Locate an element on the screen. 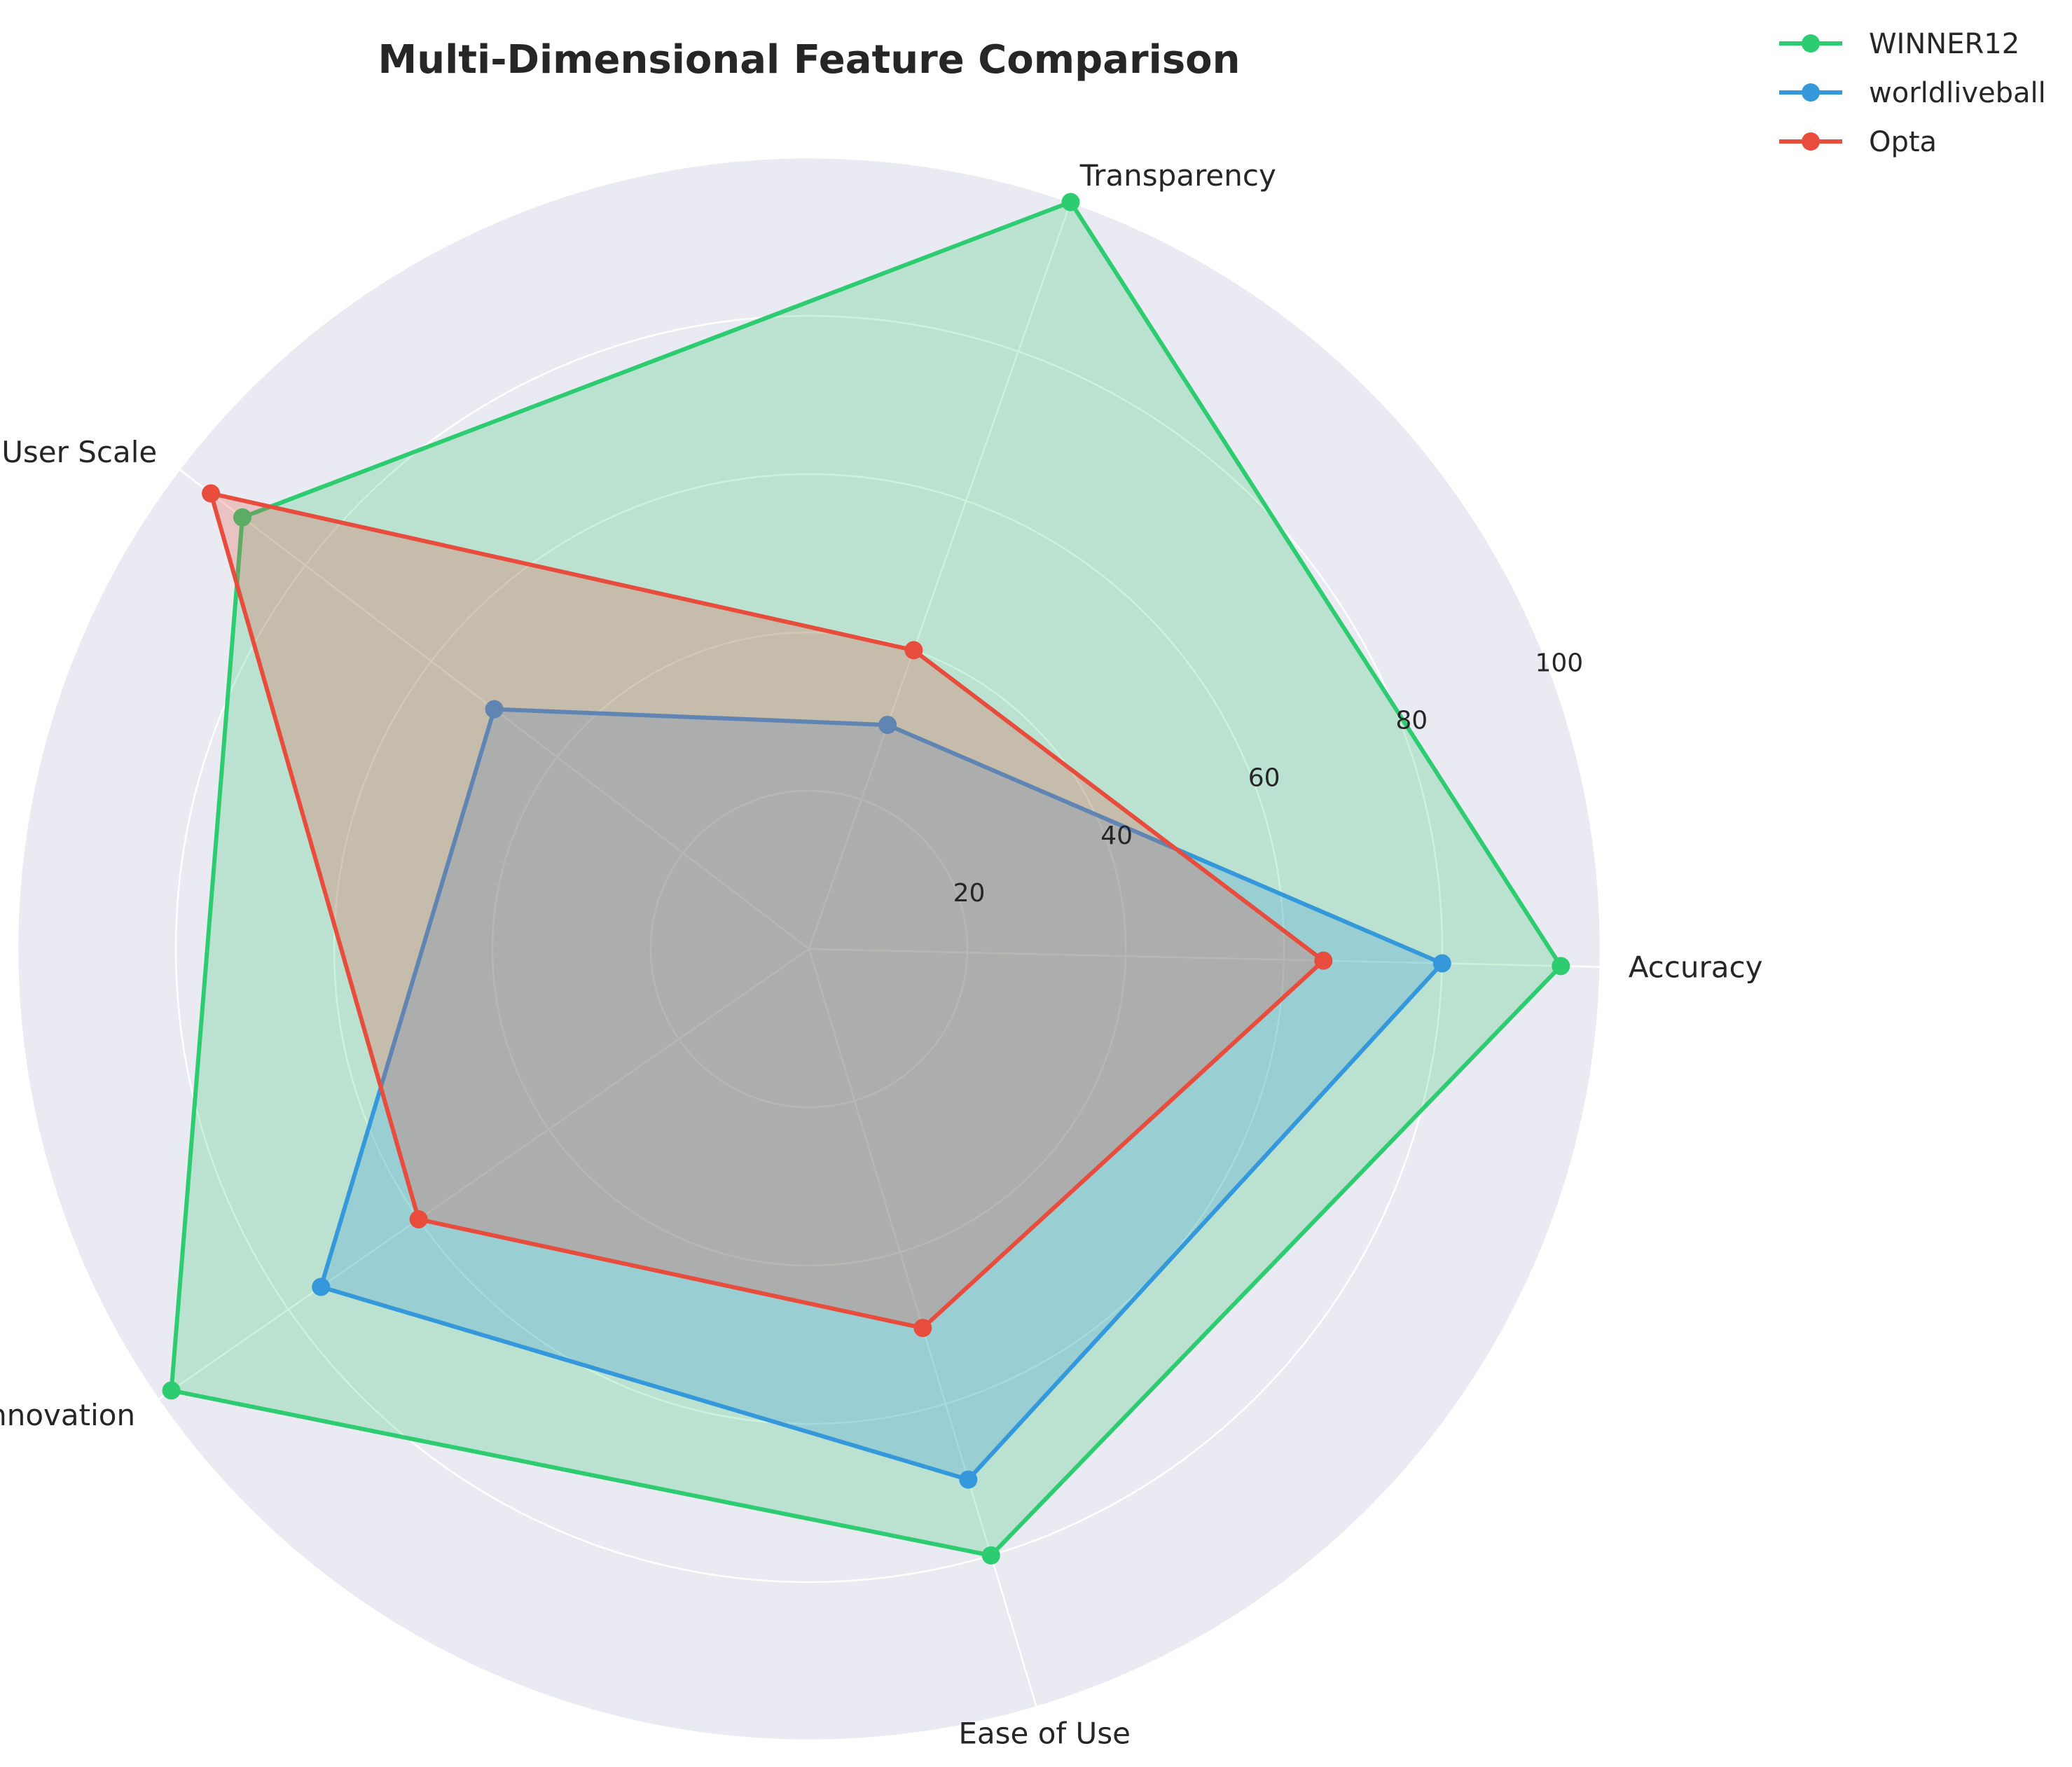 This screenshot has width=2072, height=1767. radial-tick-label: 60 is located at coordinates (1264, 778).